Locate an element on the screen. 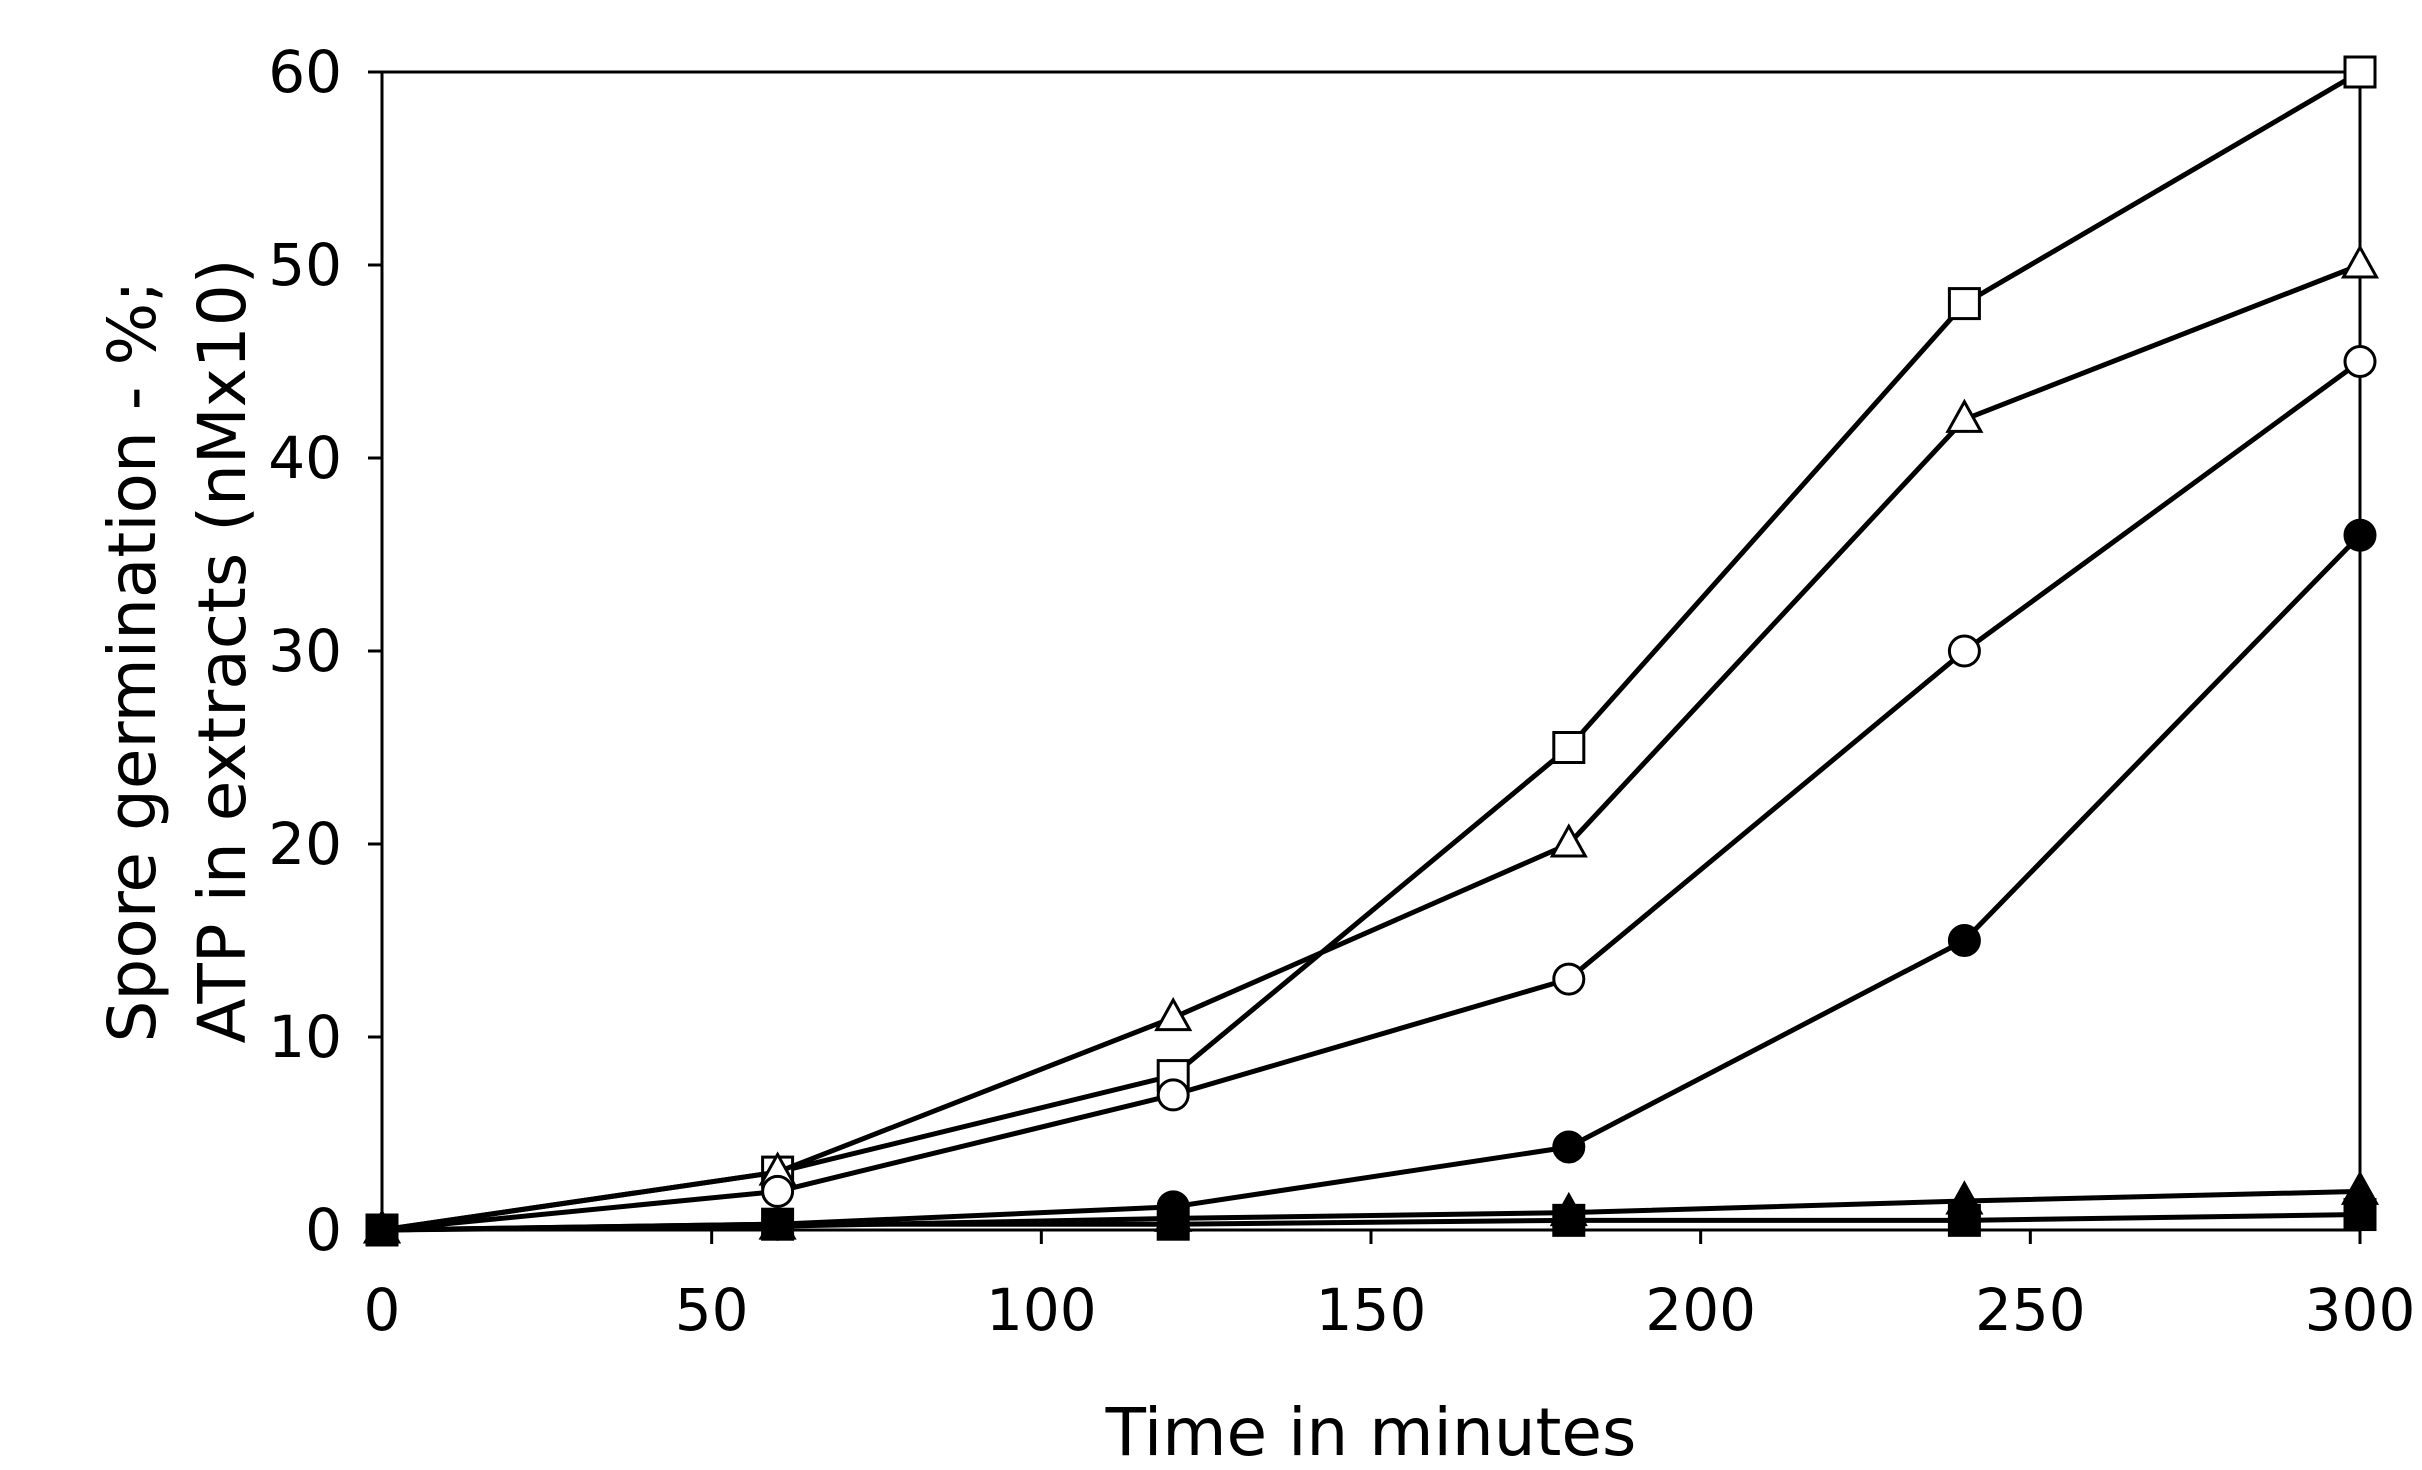  series-line is located at coordinates (1371, 1222).